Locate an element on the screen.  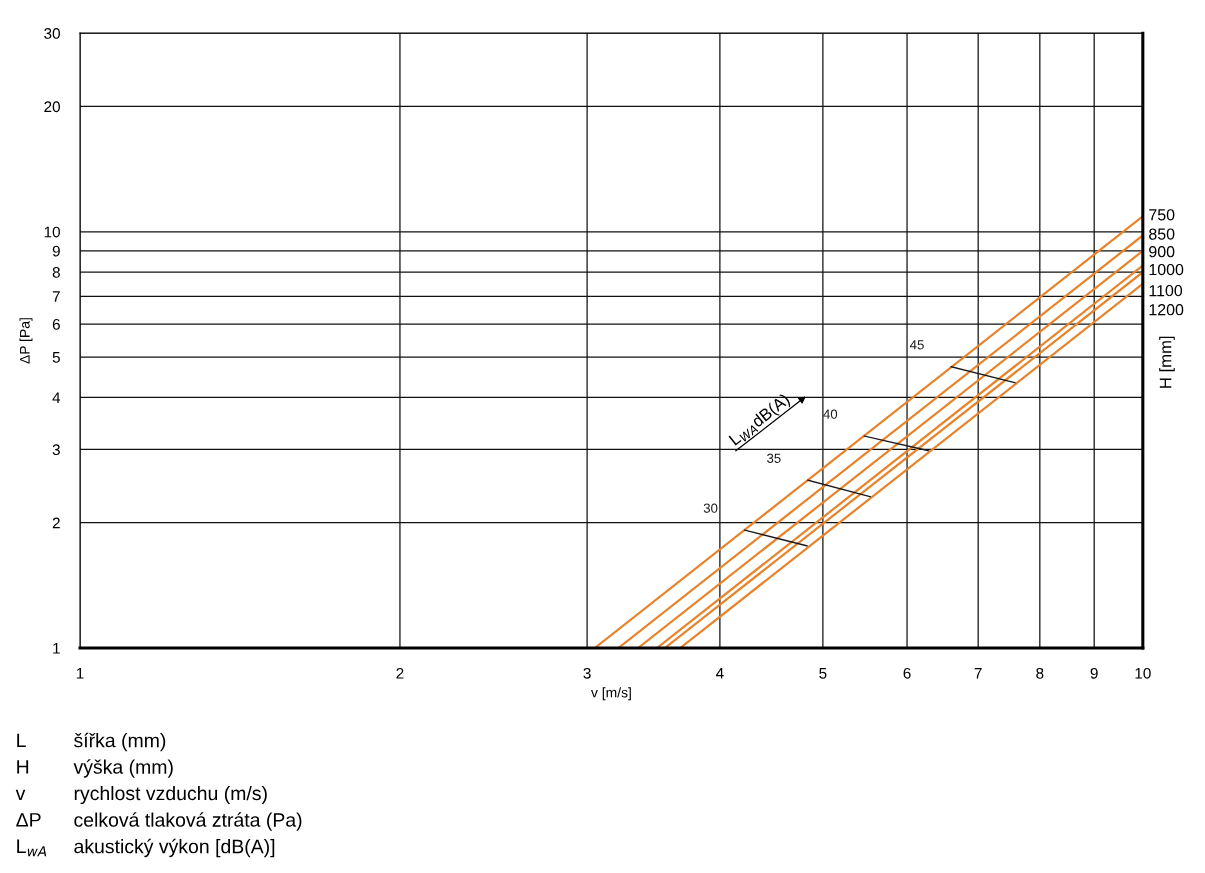
x-tick-label: 9 is located at coordinates (1094, 673).